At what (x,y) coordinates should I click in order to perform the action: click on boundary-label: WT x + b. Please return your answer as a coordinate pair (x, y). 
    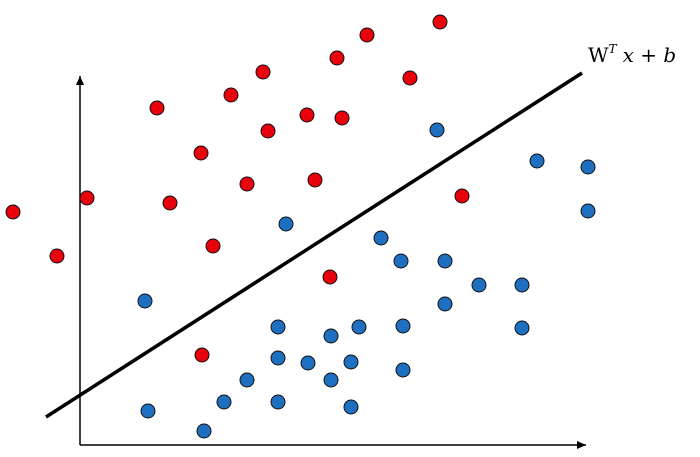
    Looking at the image, I should click on (632, 54).